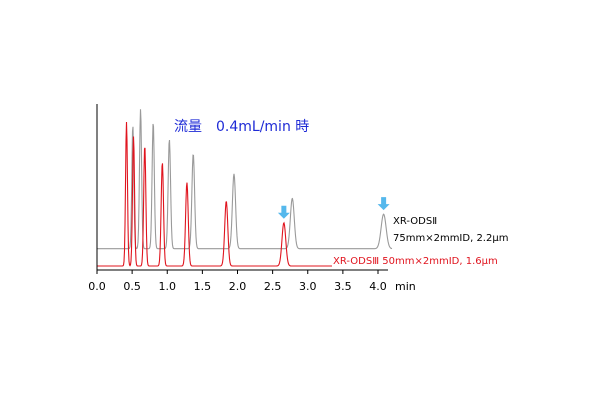 The width and height of the screenshot is (600, 400). What do you see at coordinates (333, 208) in the screenshot?
I see `peak-arrows` at bounding box center [333, 208].